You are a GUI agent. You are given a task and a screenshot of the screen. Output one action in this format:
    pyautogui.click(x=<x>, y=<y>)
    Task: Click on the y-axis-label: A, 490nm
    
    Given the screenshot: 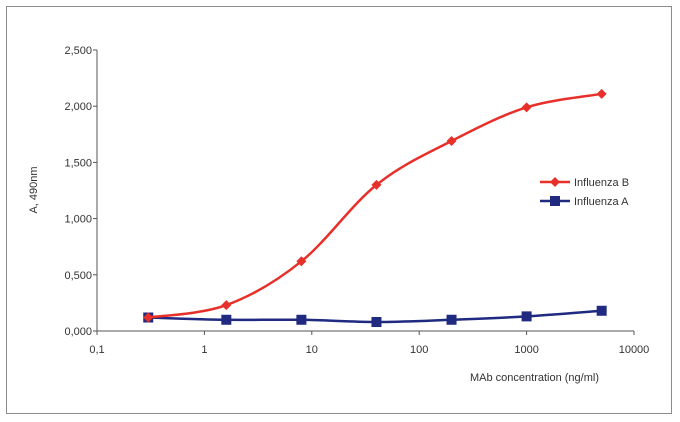 What is the action you would take?
    pyautogui.click(x=34, y=189)
    